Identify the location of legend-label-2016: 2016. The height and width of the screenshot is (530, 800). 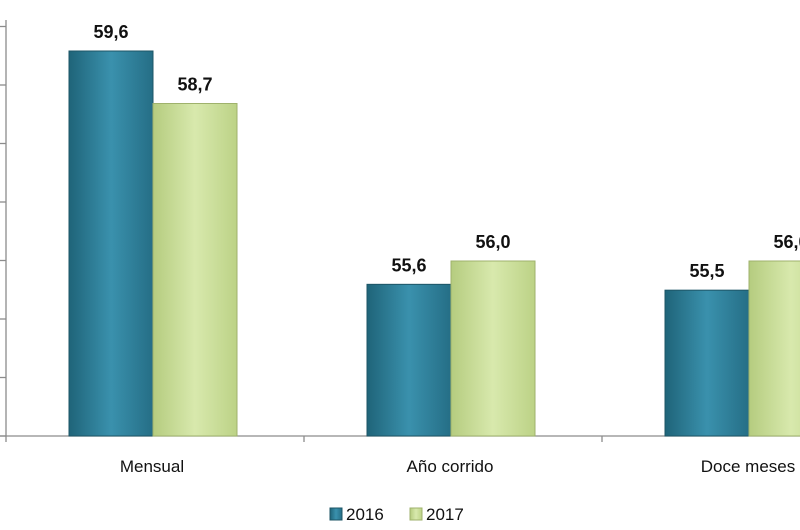
(365, 514).